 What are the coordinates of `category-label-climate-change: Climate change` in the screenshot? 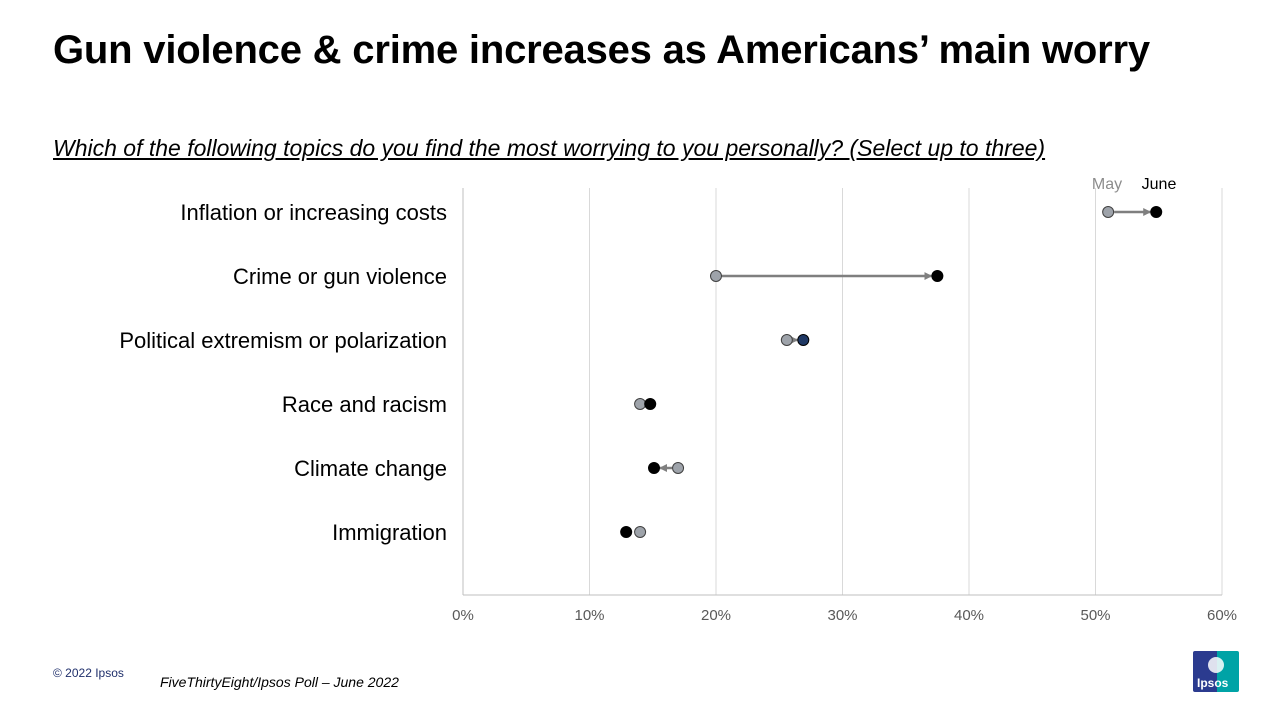 It's located at (370, 468).